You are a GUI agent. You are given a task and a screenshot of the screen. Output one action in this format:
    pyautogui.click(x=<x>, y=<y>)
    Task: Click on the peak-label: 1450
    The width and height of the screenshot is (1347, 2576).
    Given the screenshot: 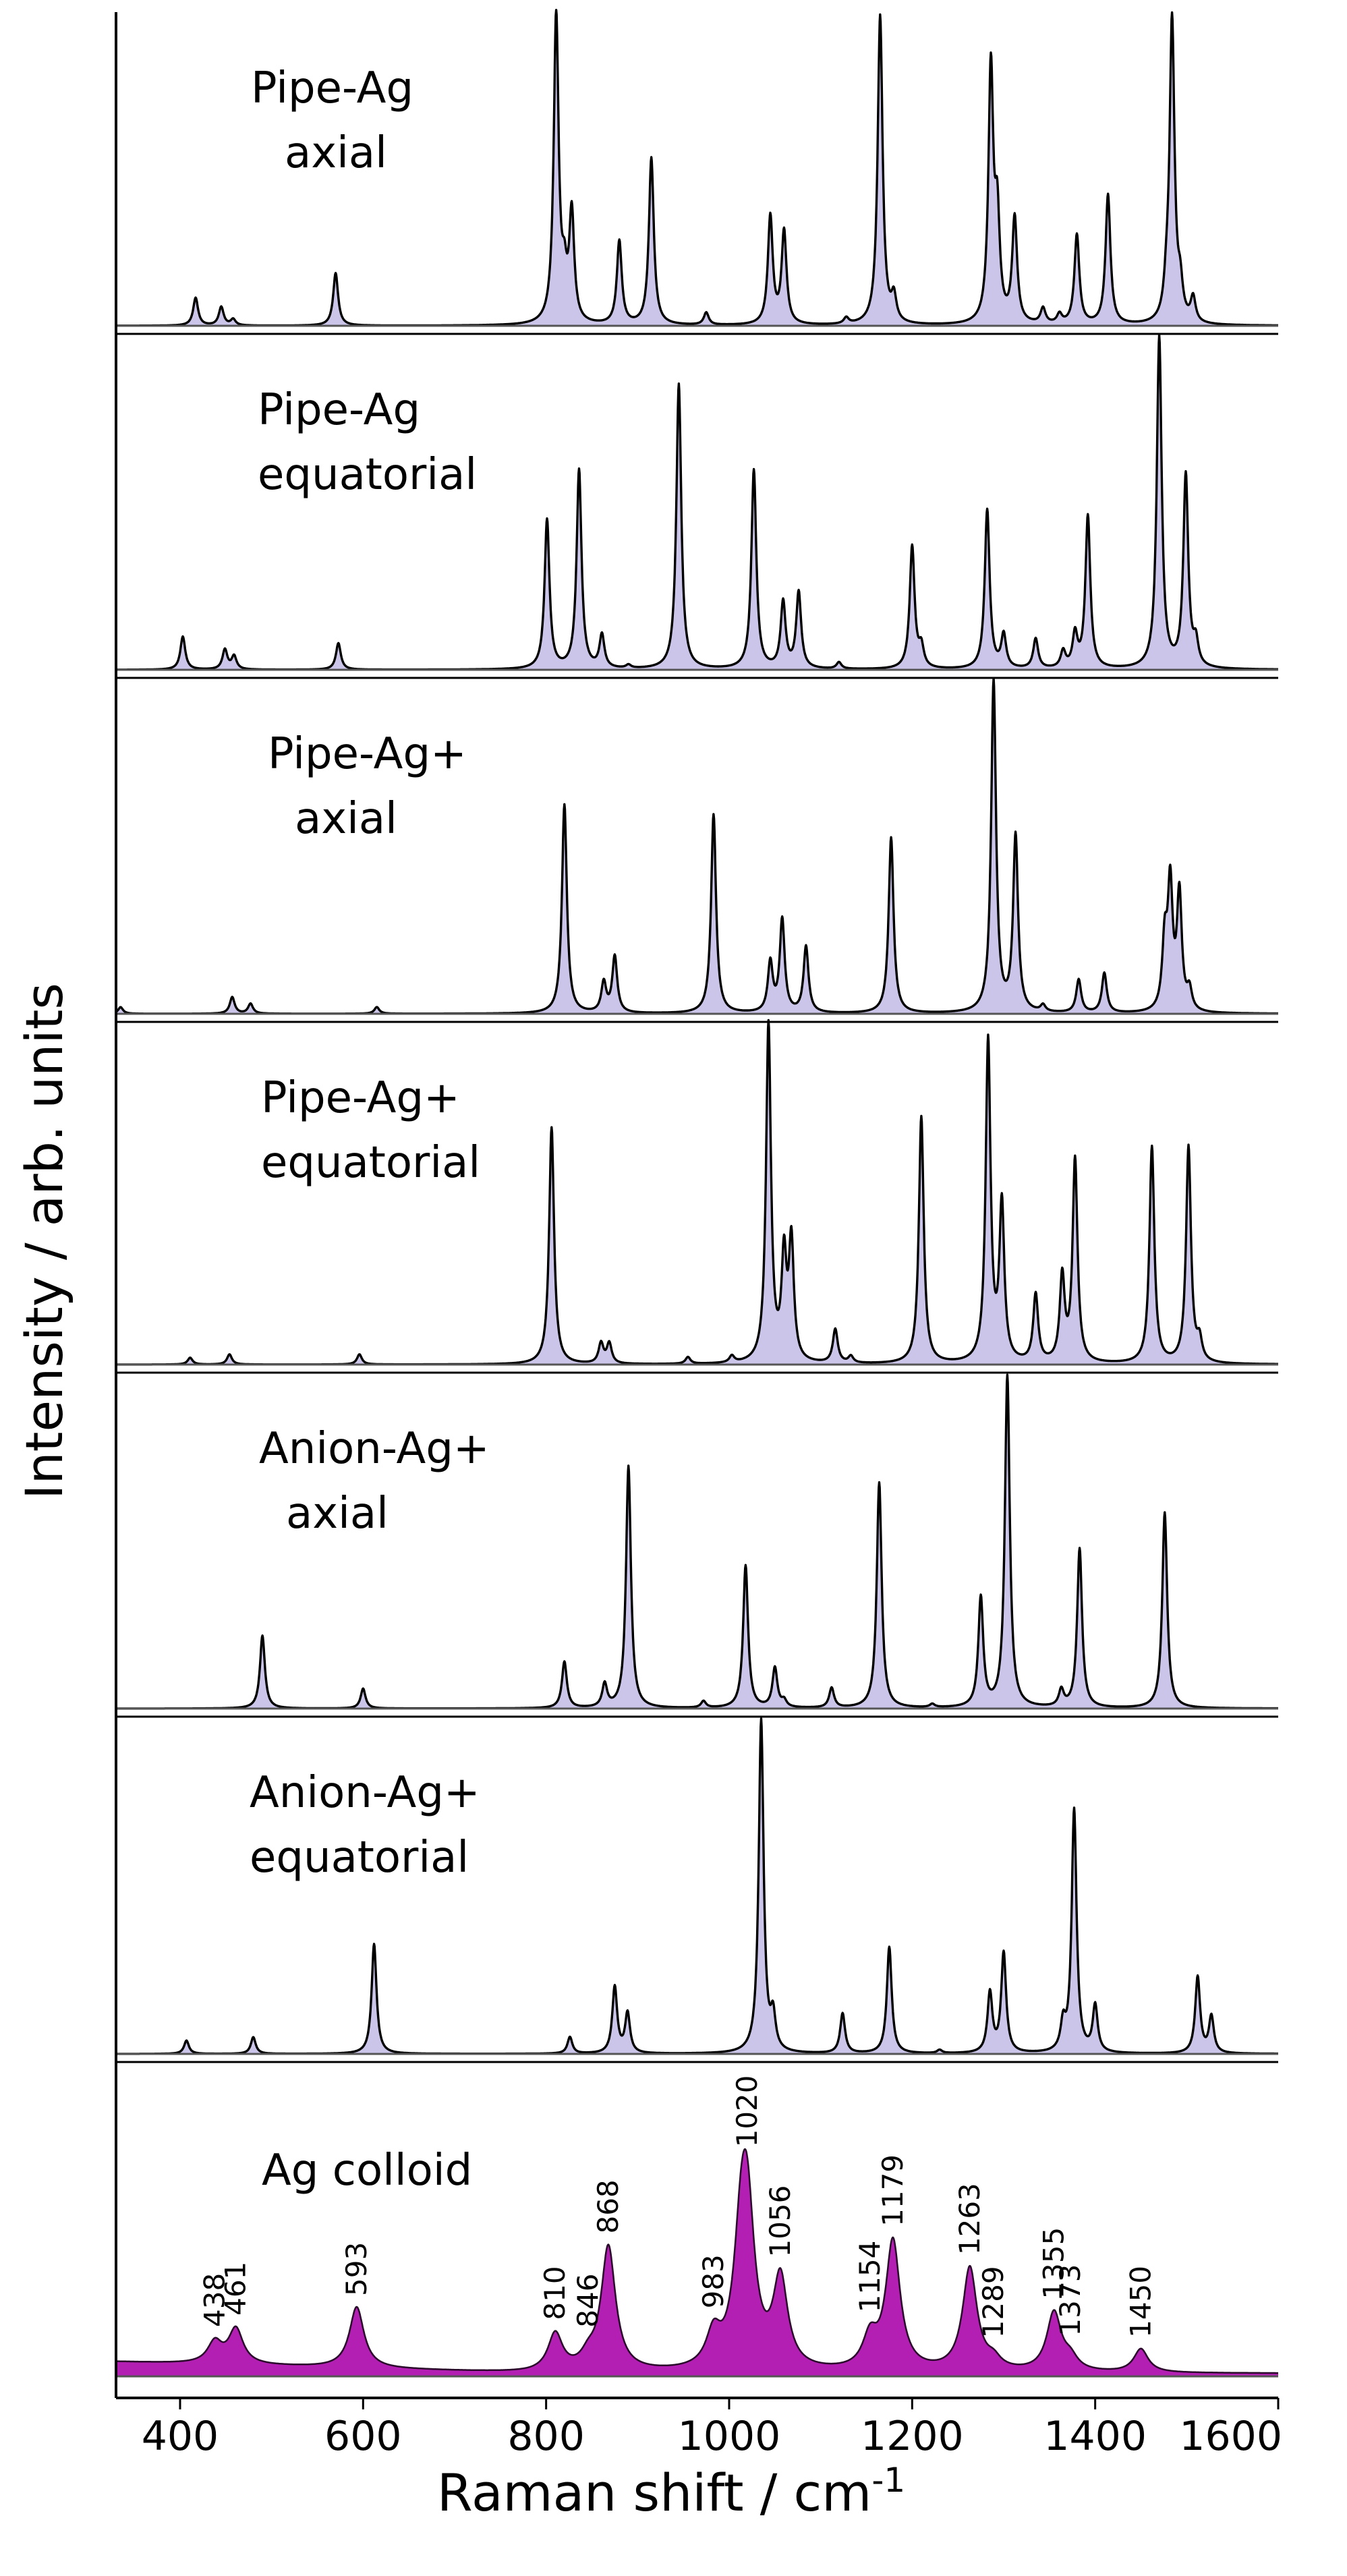 What is the action you would take?
    pyautogui.click(x=1140, y=2302)
    